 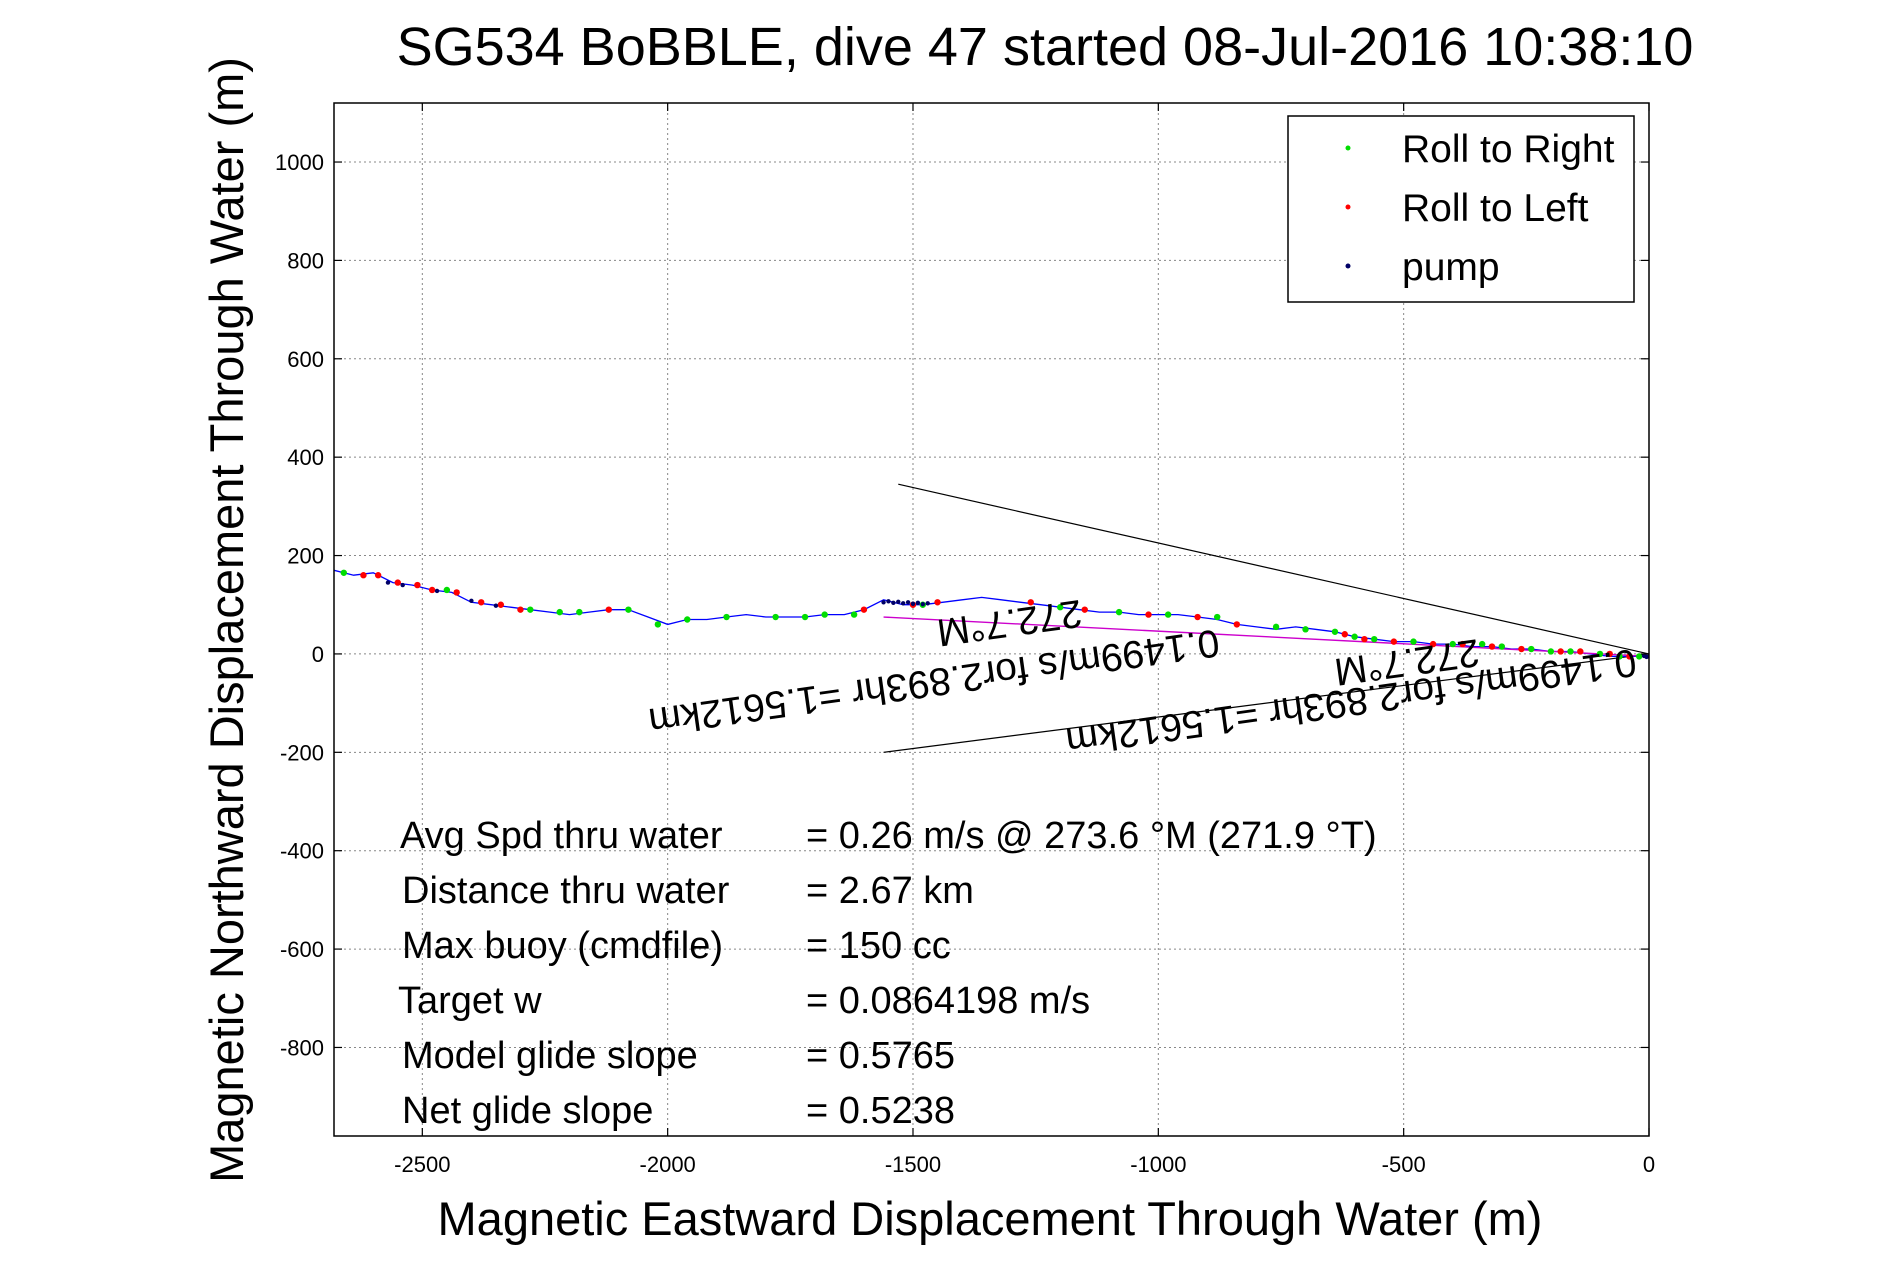 I want to click on y-tick-label: 600, so click(x=305, y=359).